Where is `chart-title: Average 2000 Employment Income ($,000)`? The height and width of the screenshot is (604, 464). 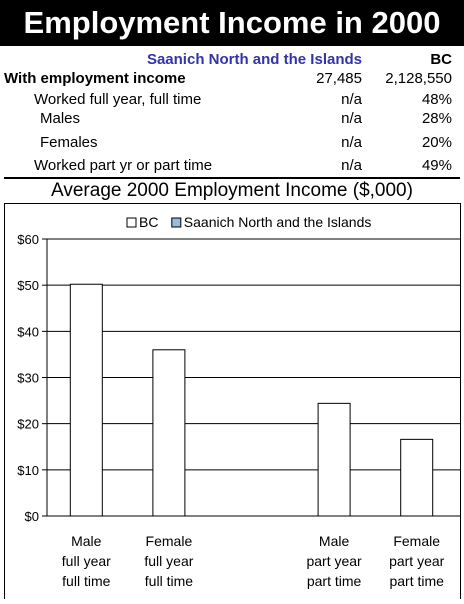
chart-title: Average 2000 Employment Income ($,000) is located at coordinates (232, 190).